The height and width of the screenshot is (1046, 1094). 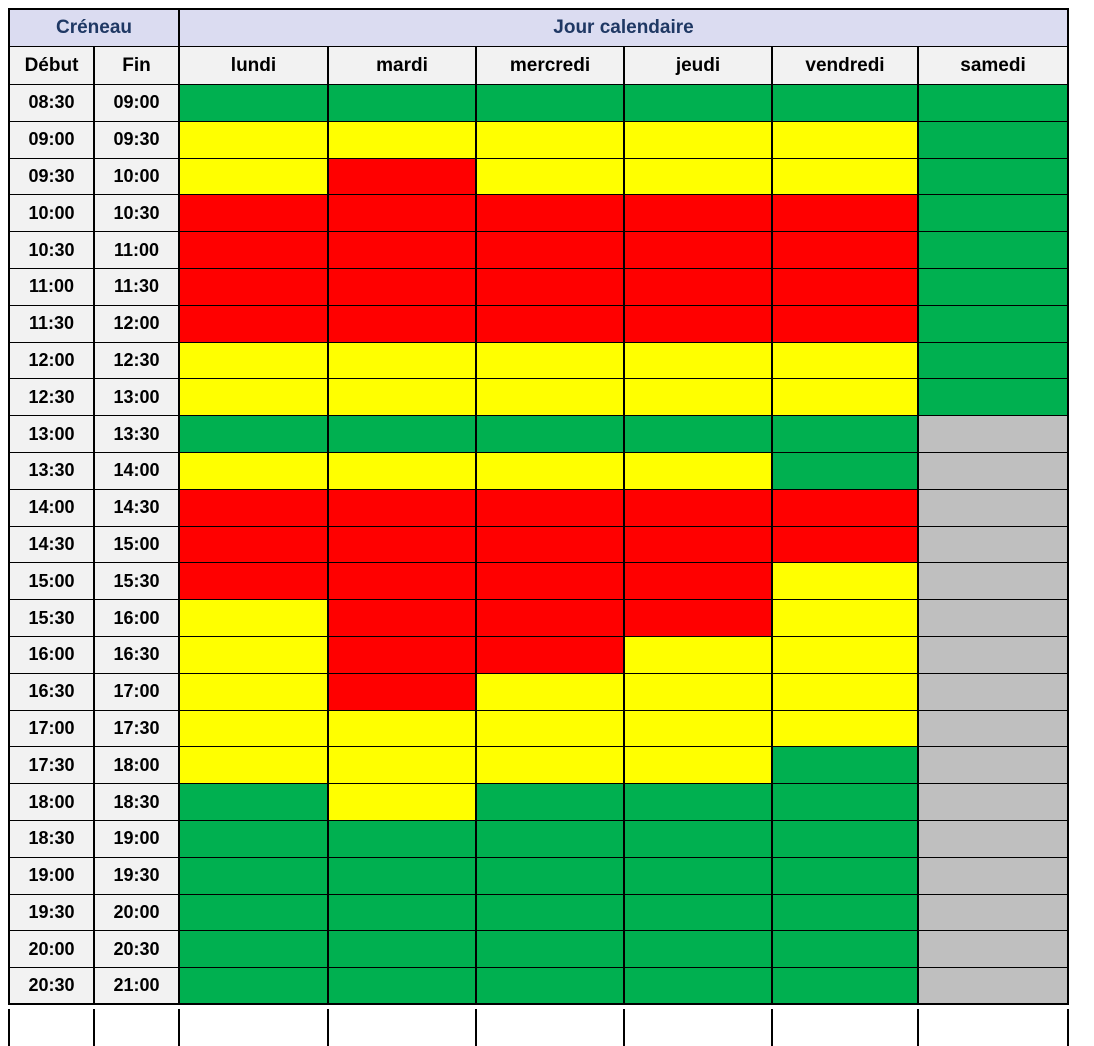 I want to click on fin-cell: 09:00, so click(x=136, y=103).